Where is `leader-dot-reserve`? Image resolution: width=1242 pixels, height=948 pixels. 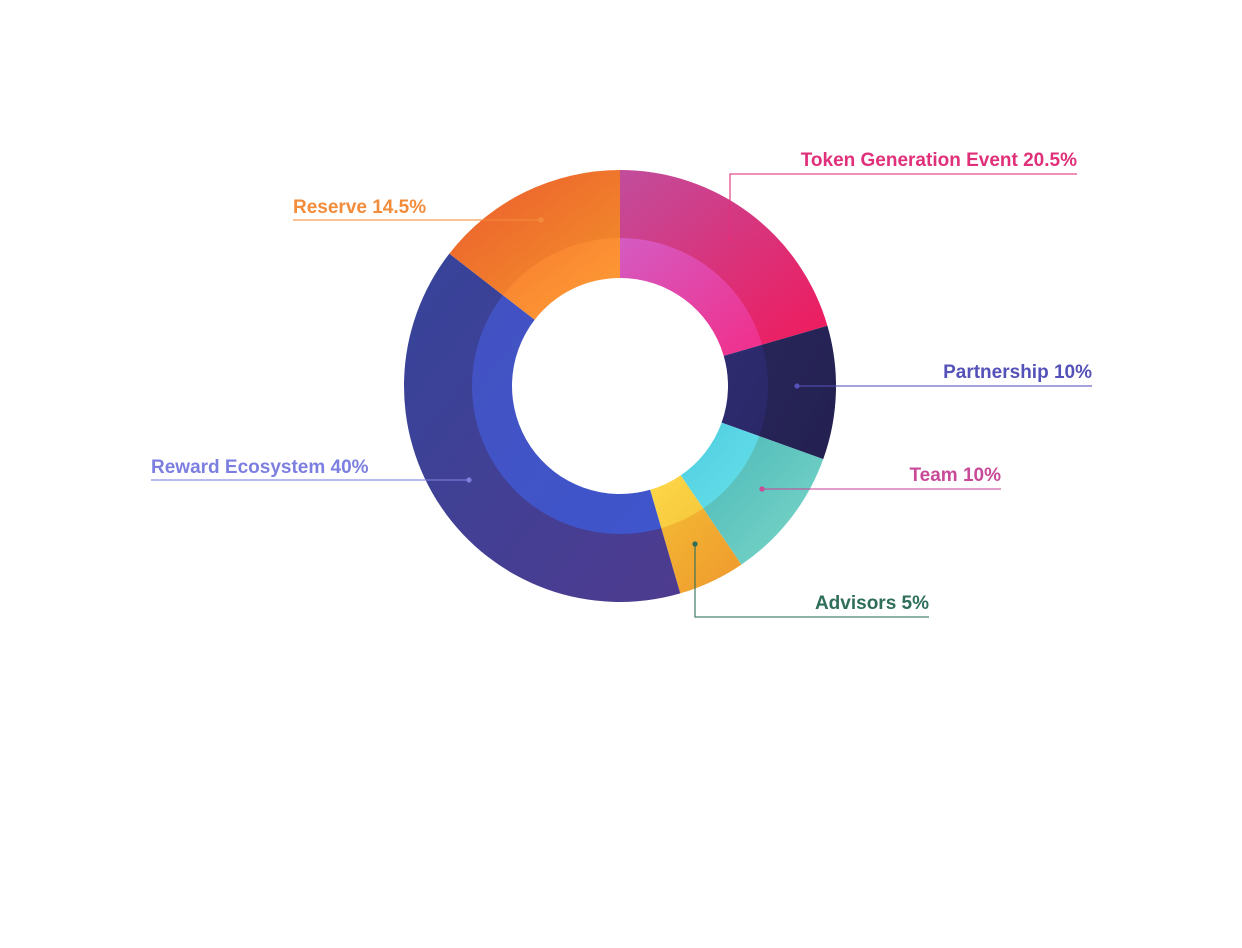 leader-dot-reserve is located at coordinates (541, 220).